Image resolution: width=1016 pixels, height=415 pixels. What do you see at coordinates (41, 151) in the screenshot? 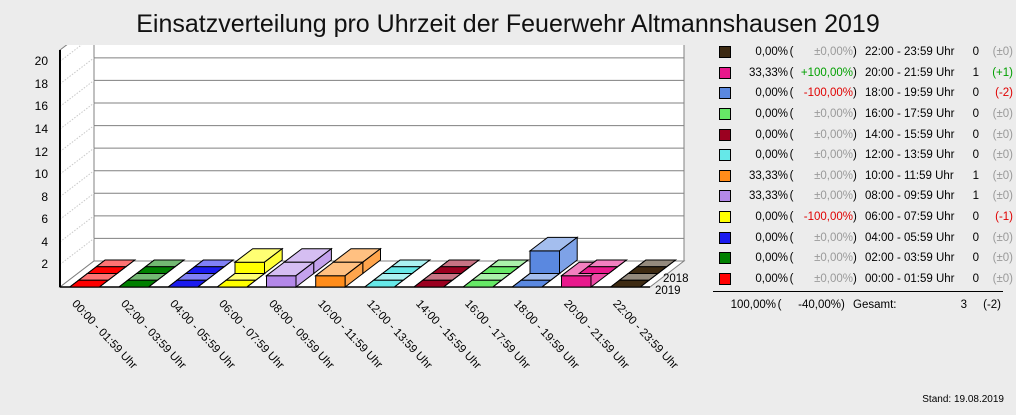
I see `y-axis-tick: 12` at bounding box center [41, 151].